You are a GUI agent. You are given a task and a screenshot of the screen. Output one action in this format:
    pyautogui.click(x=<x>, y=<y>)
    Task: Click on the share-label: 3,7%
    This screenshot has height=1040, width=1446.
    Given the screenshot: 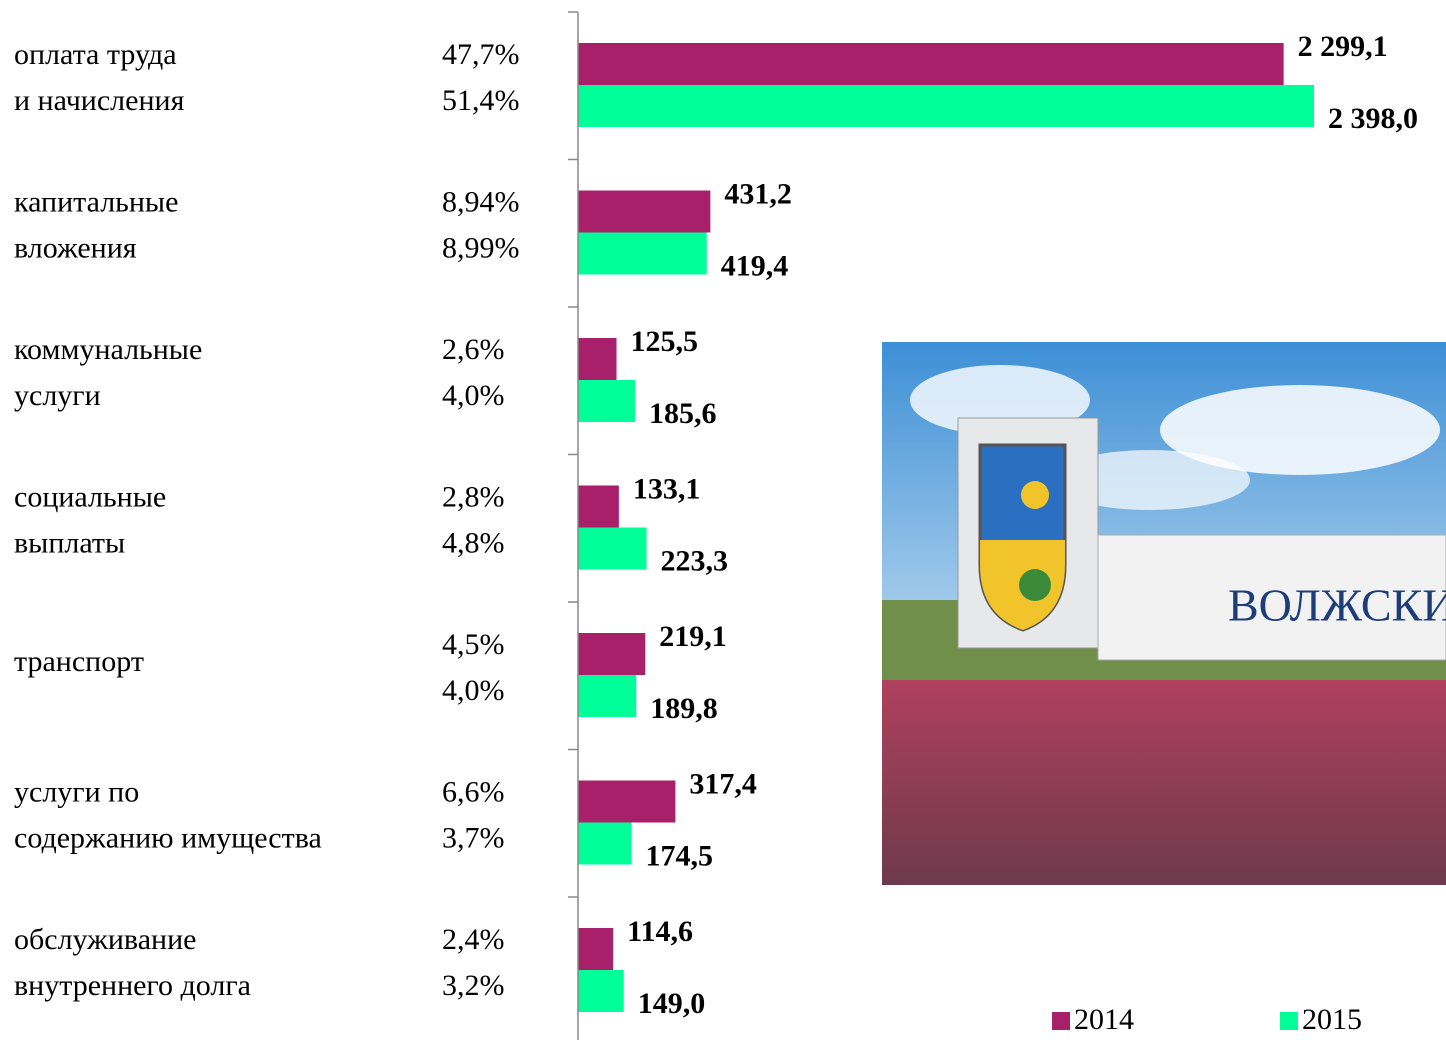 What is the action you would take?
    pyautogui.click(x=473, y=837)
    